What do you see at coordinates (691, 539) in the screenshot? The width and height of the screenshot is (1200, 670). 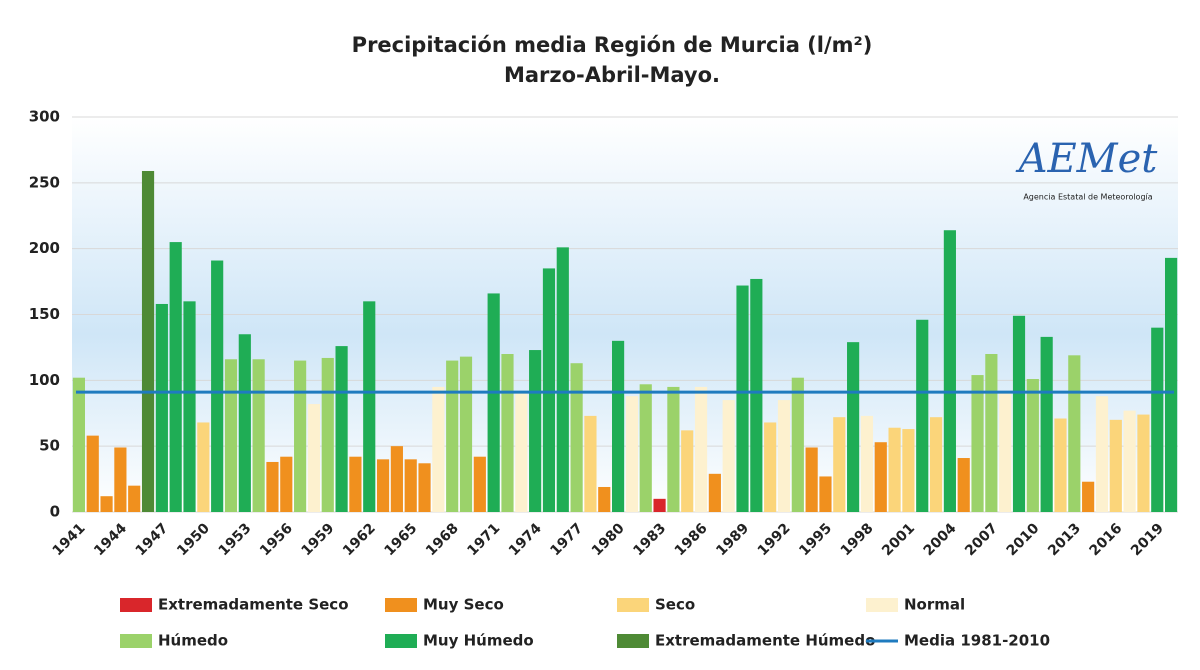 I see `x-tick-label: 1986` at bounding box center [691, 539].